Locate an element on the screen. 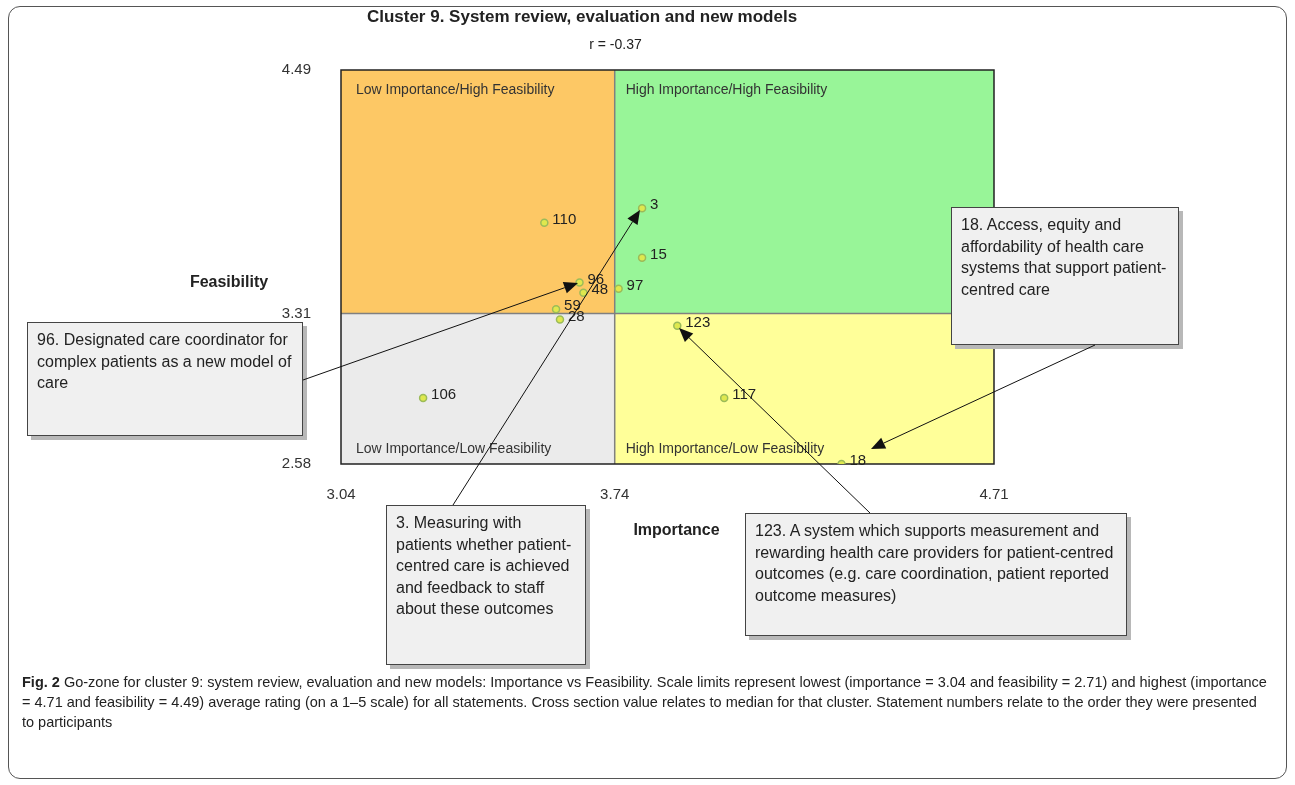  annotation: Low Importance/Low Feasibility is located at coordinates (454, 448).